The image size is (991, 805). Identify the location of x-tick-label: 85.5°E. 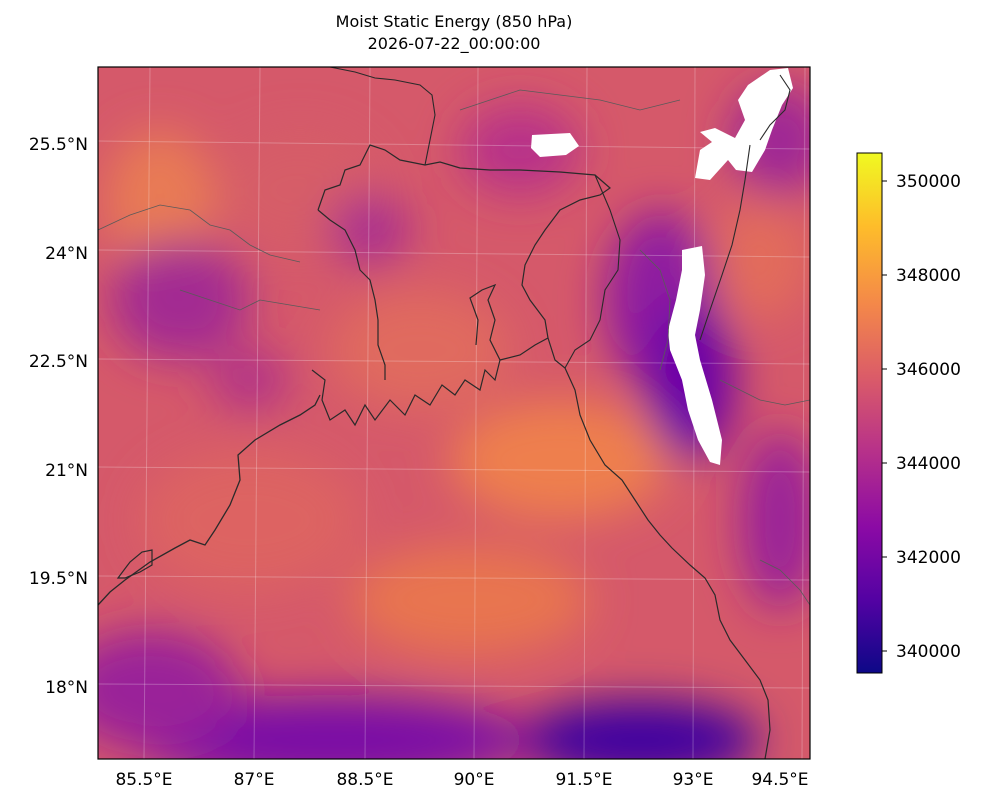
(143, 780).